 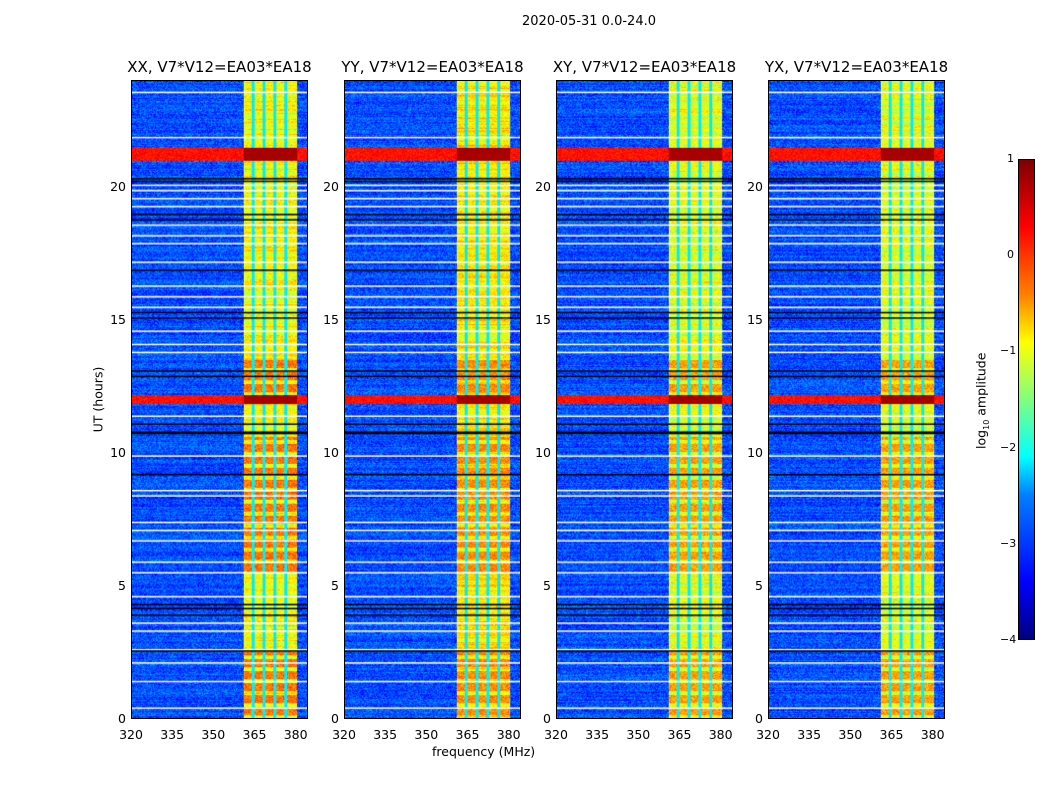 What do you see at coordinates (1010, 158) in the screenshot?
I see `colorbar-tick-label: 1` at bounding box center [1010, 158].